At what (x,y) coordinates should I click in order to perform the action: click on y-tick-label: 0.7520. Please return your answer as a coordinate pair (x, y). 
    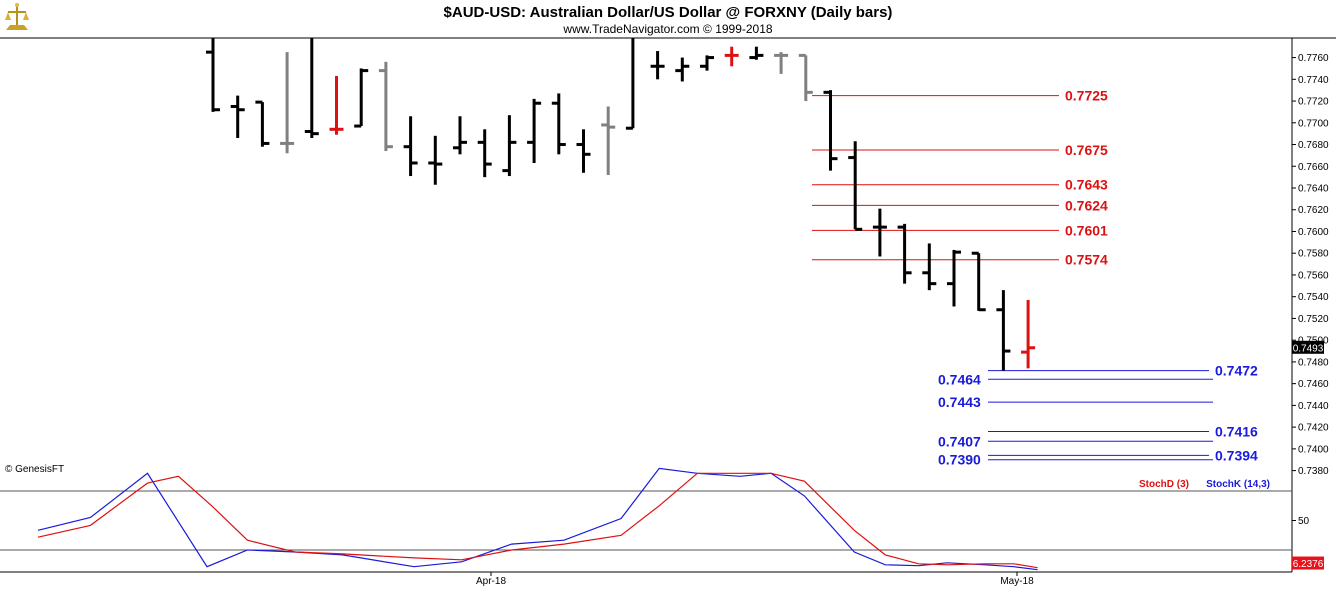
    Looking at the image, I should click on (1313, 319).